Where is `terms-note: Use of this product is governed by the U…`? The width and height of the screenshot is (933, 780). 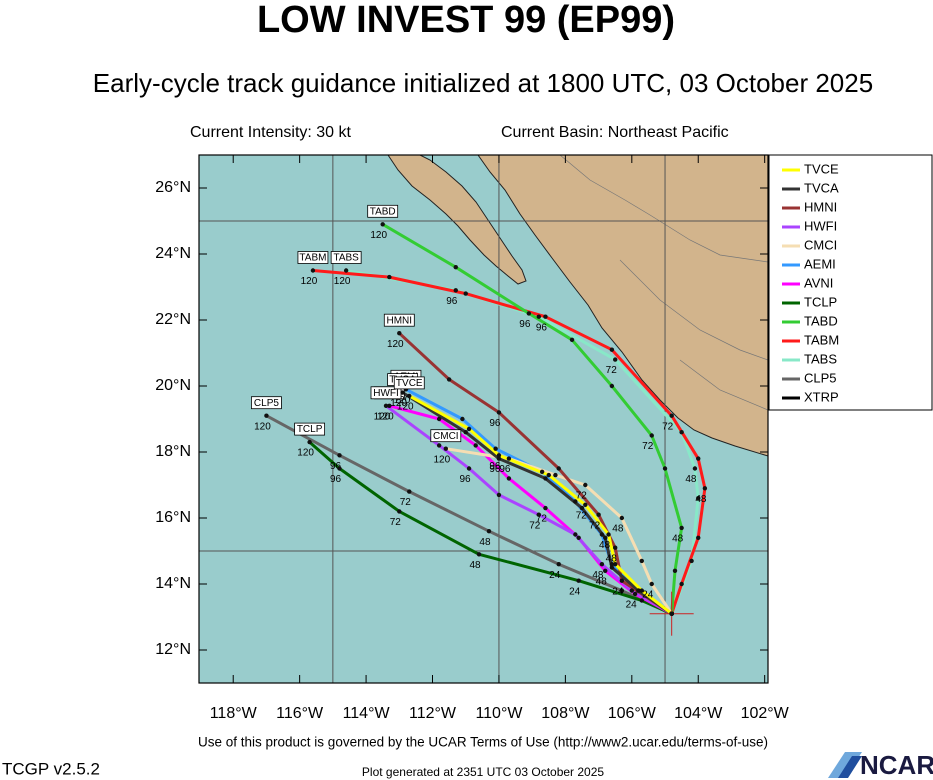
terms-note: Use of this product is governed by the U… is located at coordinates (483, 742).